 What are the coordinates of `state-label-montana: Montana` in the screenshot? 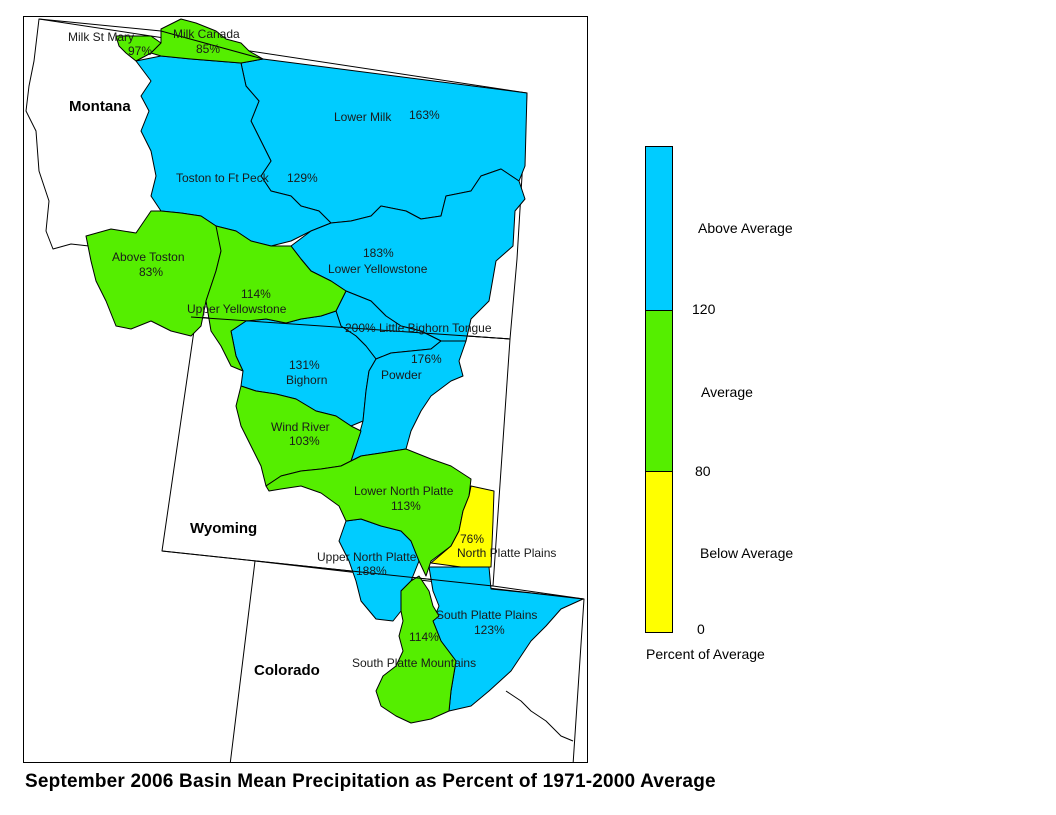 It's located at (100, 106).